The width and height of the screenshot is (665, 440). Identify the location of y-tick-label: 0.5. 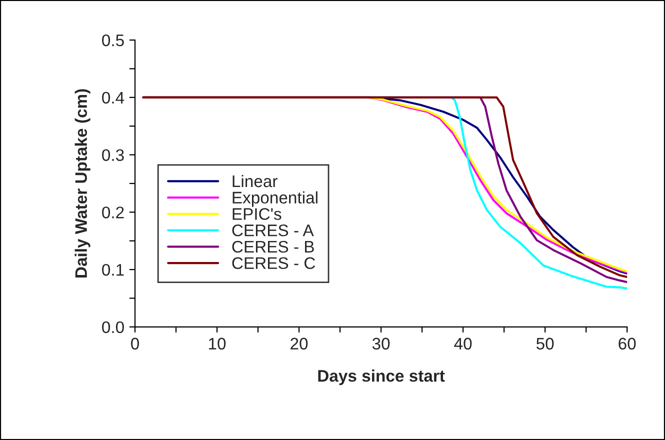
(113, 40).